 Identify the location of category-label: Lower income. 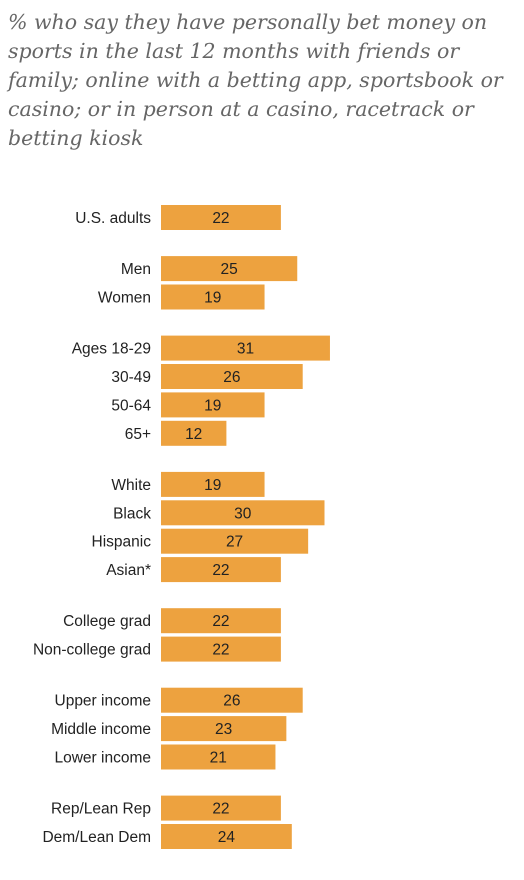
(103, 758).